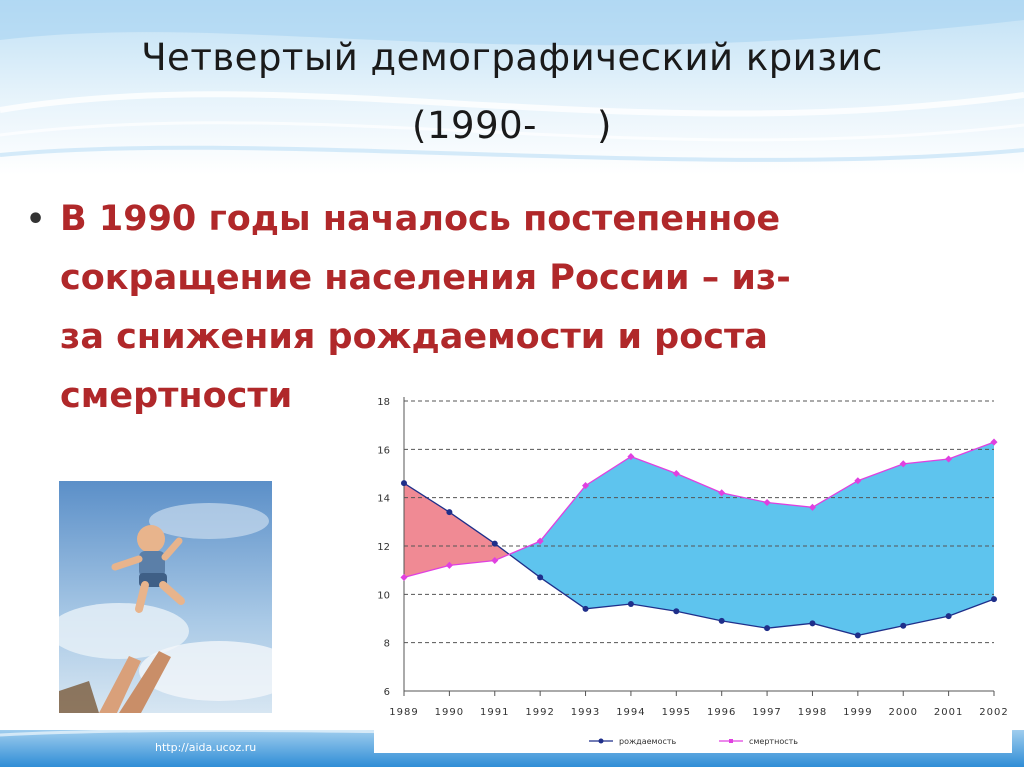  What do you see at coordinates (494, 712) in the screenshot?
I see `x-tick-label: 1991` at bounding box center [494, 712].